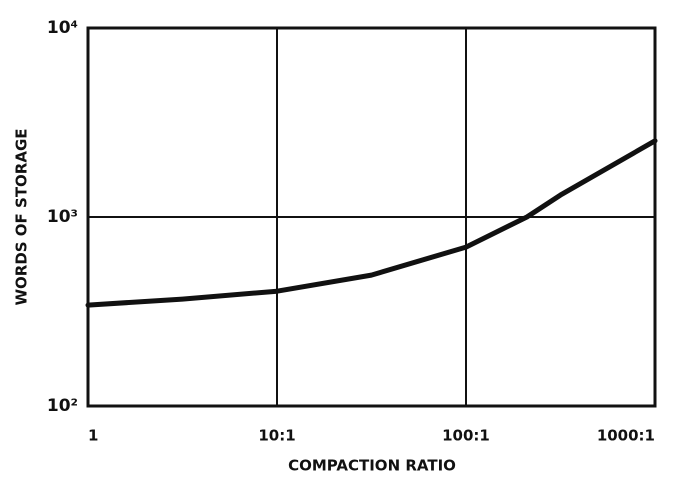  What do you see at coordinates (62, 406) in the screenshot?
I see `y-tick-label: 10²` at bounding box center [62, 406].